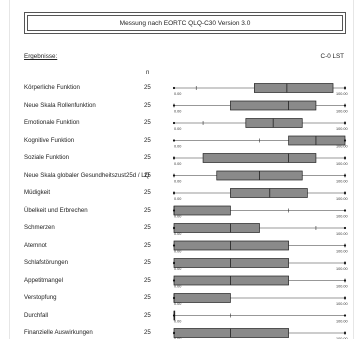 Image resolution: width=356 pixels, height=339 pixels. I want to click on row-label: Durchfall, so click(36, 315).